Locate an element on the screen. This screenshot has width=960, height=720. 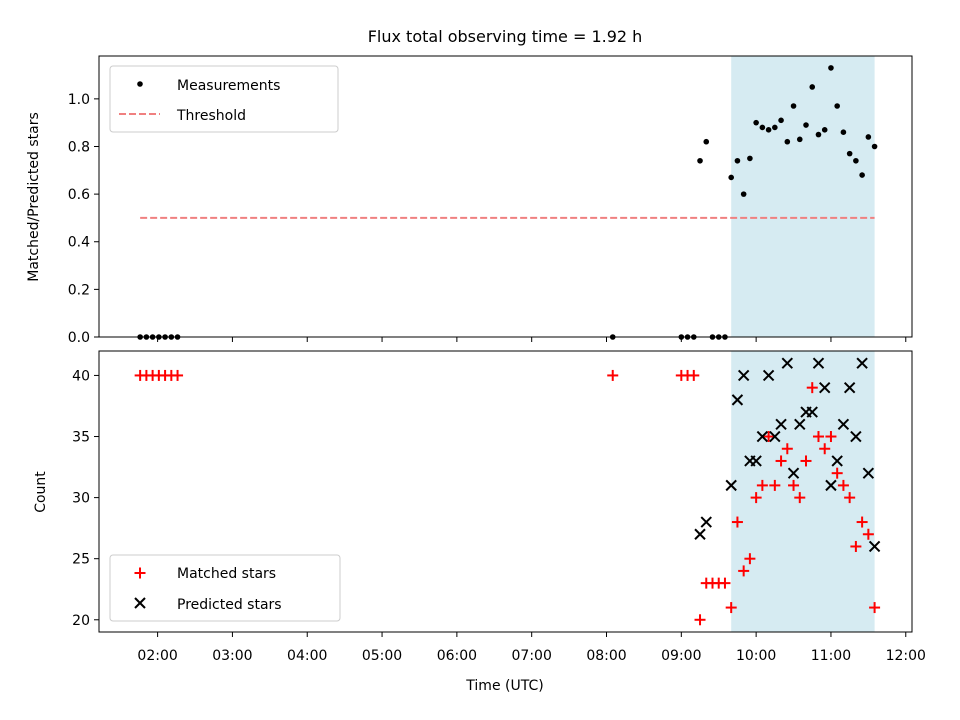
x-tick-label: 04:00 is located at coordinates (307, 656).